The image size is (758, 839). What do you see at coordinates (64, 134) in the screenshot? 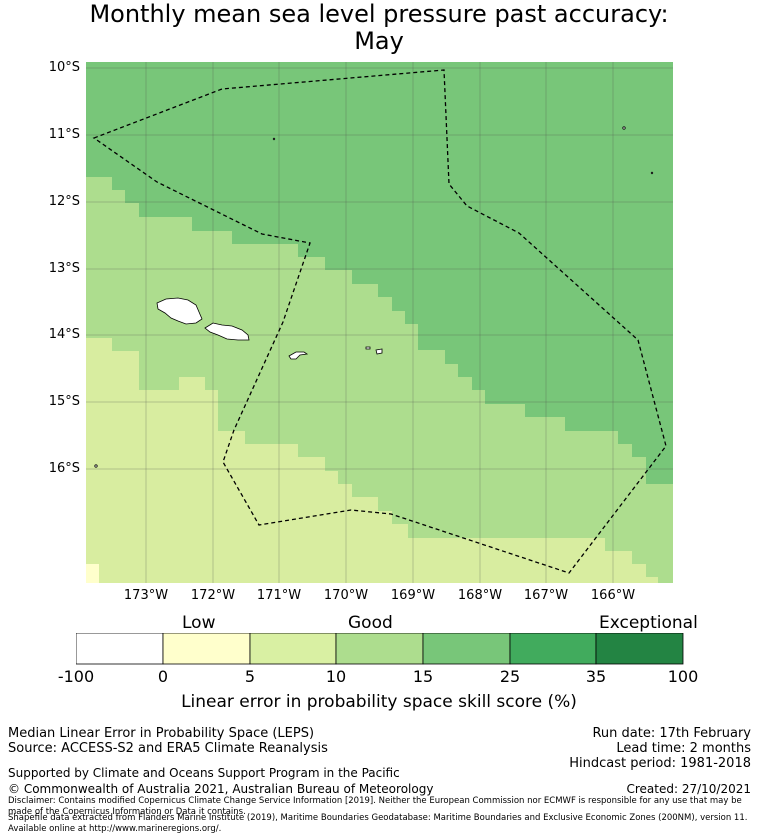
I see `lat-label-11s: 11°S` at bounding box center [64, 134].